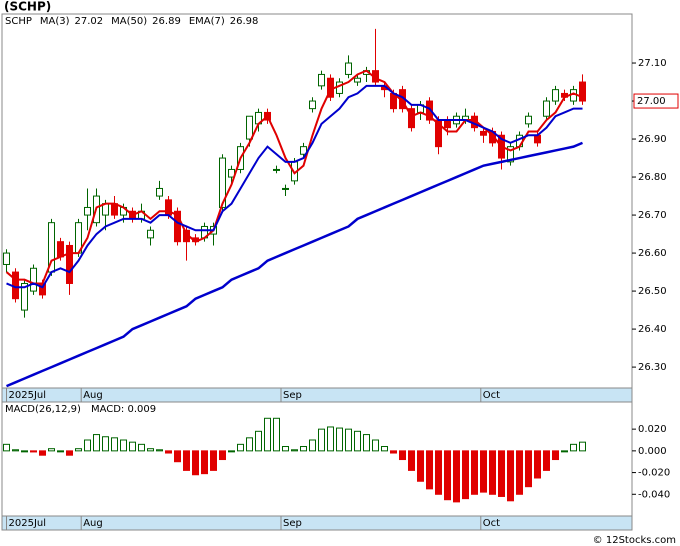 This screenshot has width=680, height=546. What do you see at coordinates (652, 291) in the screenshot?
I see `y-tick-label: 26.50` at bounding box center [652, 291].